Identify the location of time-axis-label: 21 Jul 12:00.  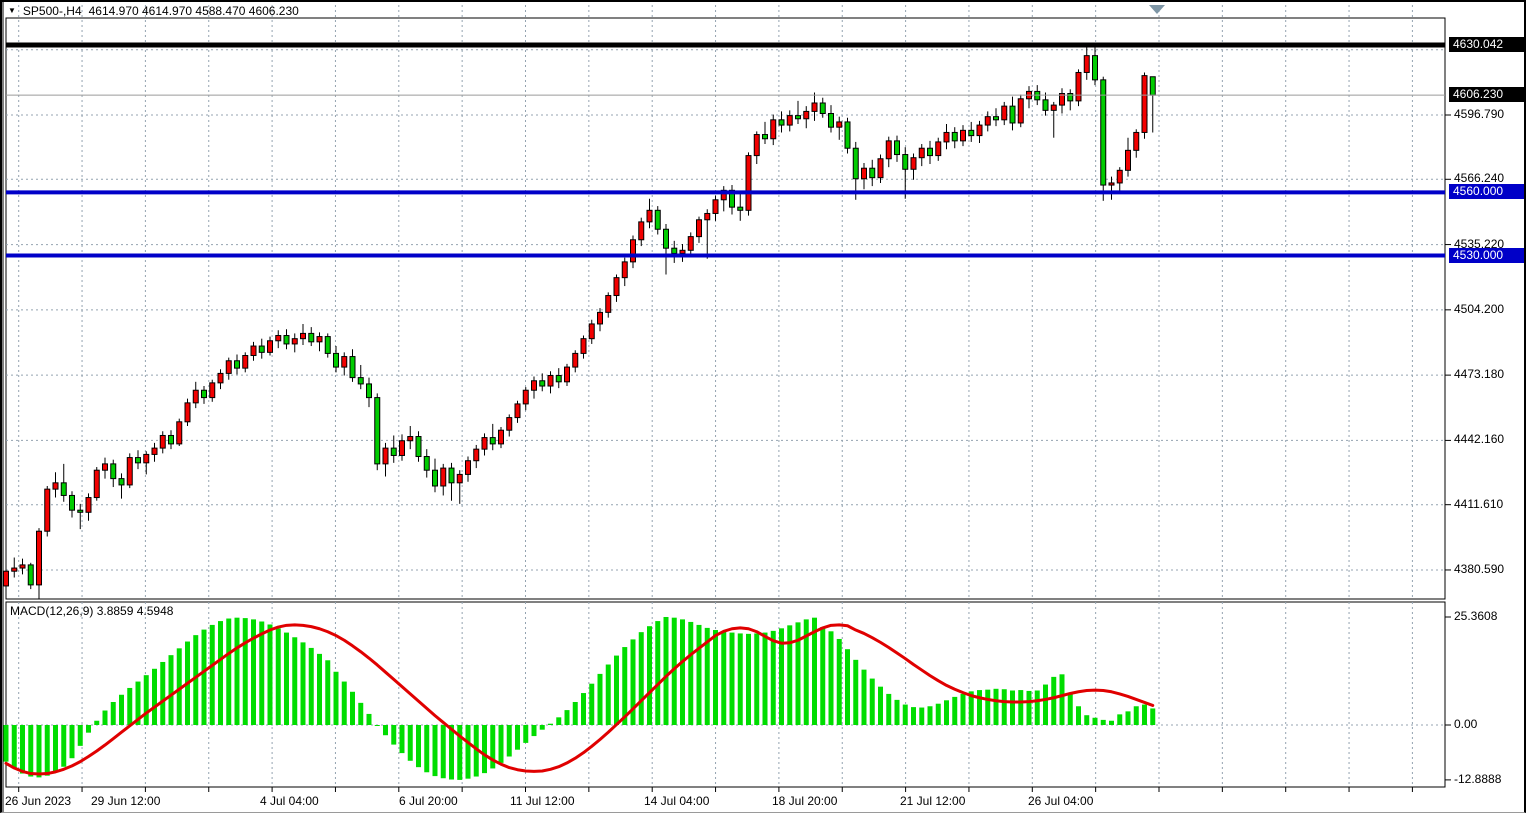
(933, 801).